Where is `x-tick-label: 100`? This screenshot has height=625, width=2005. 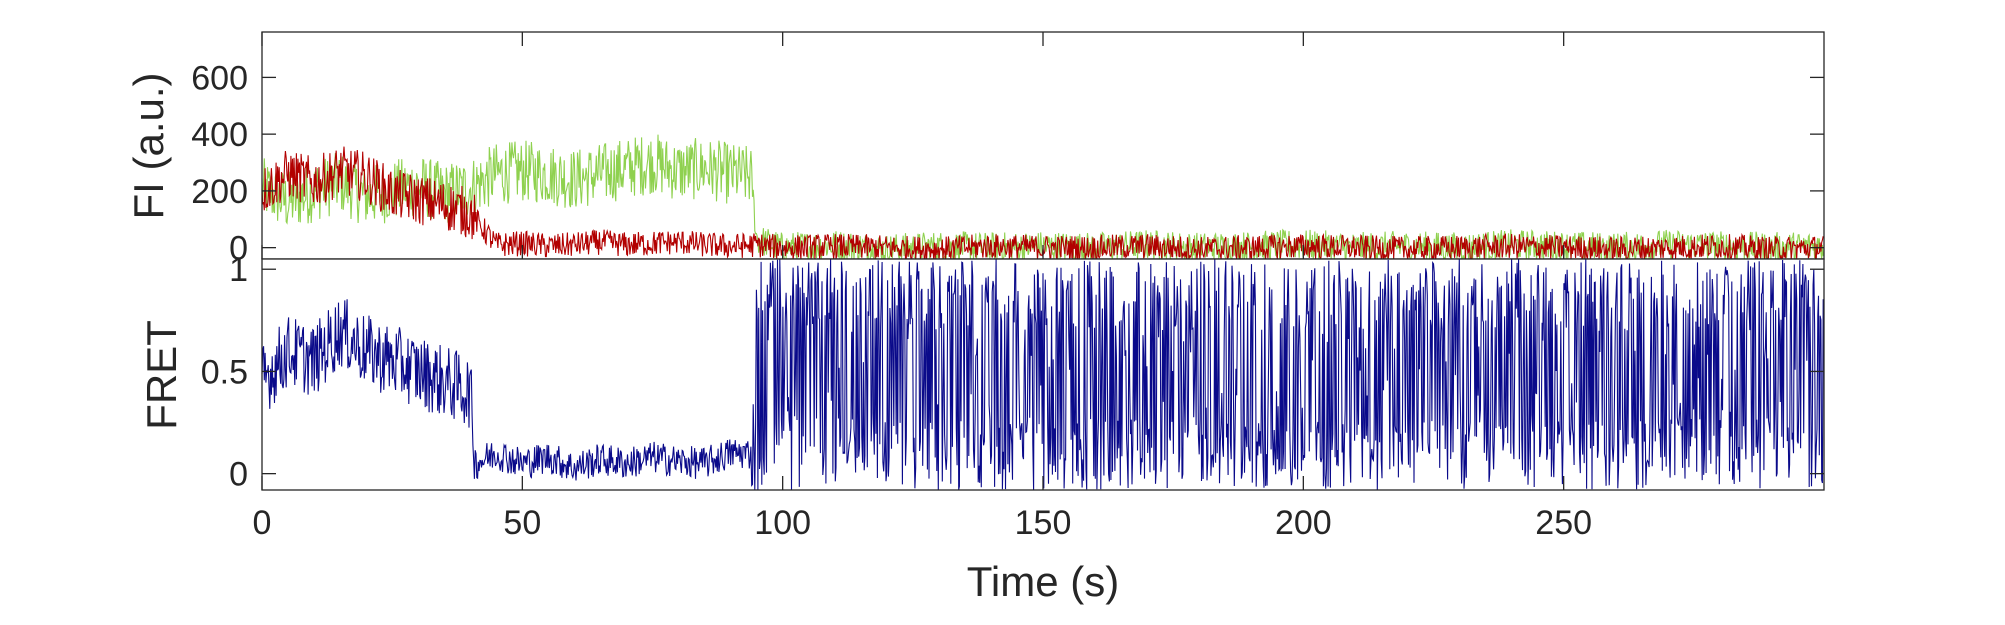 x-tick-label: 100 is located at coordinates (782, 523).